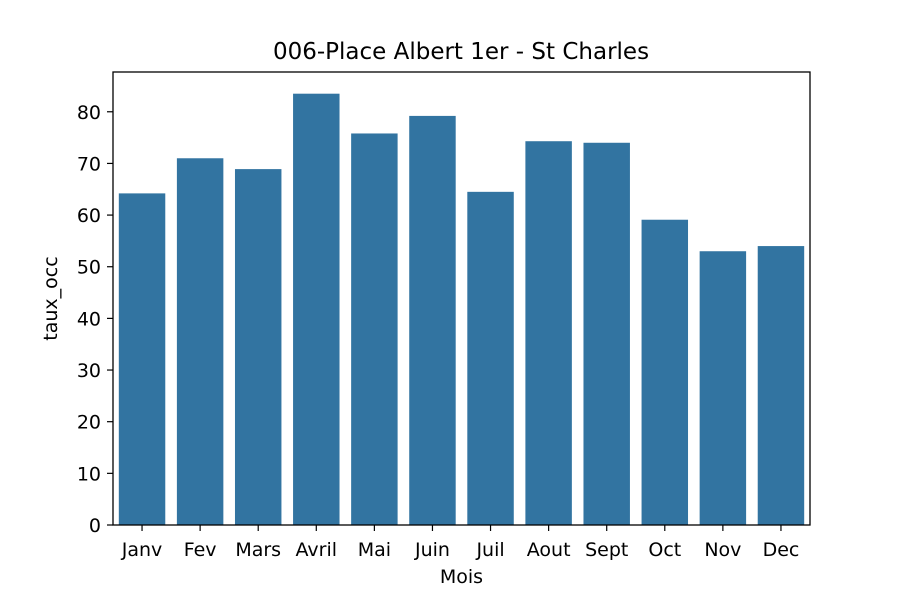 This screenshot has height=600, width=900. I want to click on x-tick-label: Janv, so click(142, 550).